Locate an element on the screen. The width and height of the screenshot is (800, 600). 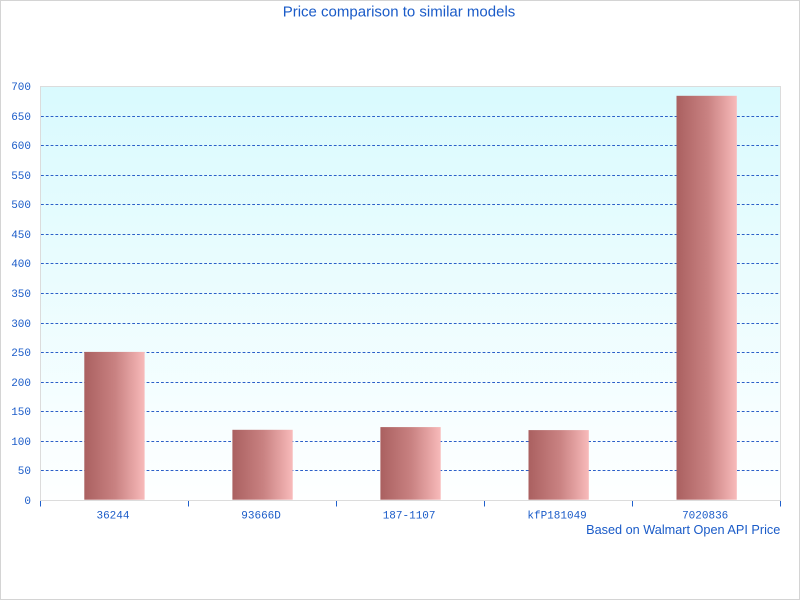
svg-text: 200 is located at coordinates (21, 384).